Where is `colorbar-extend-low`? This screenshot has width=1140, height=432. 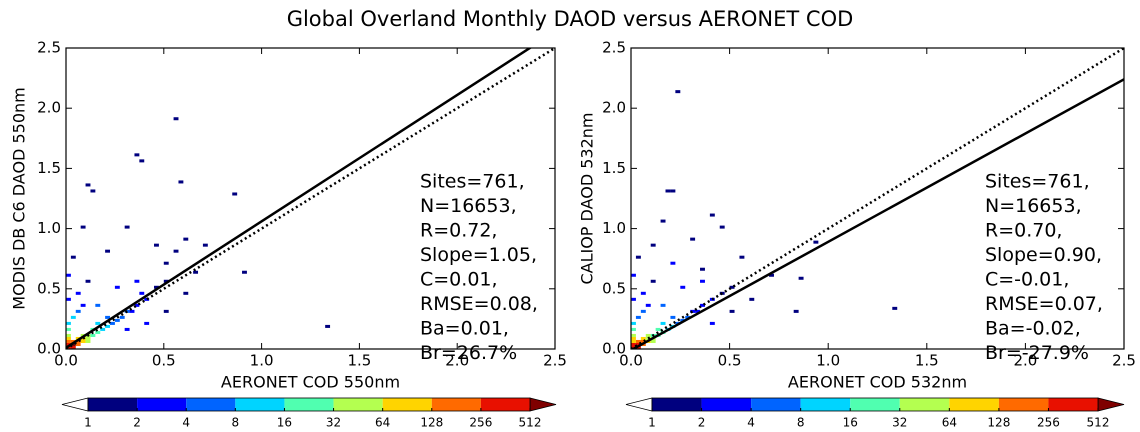 colorbar-extend-low is located at coordinates (639, 404).